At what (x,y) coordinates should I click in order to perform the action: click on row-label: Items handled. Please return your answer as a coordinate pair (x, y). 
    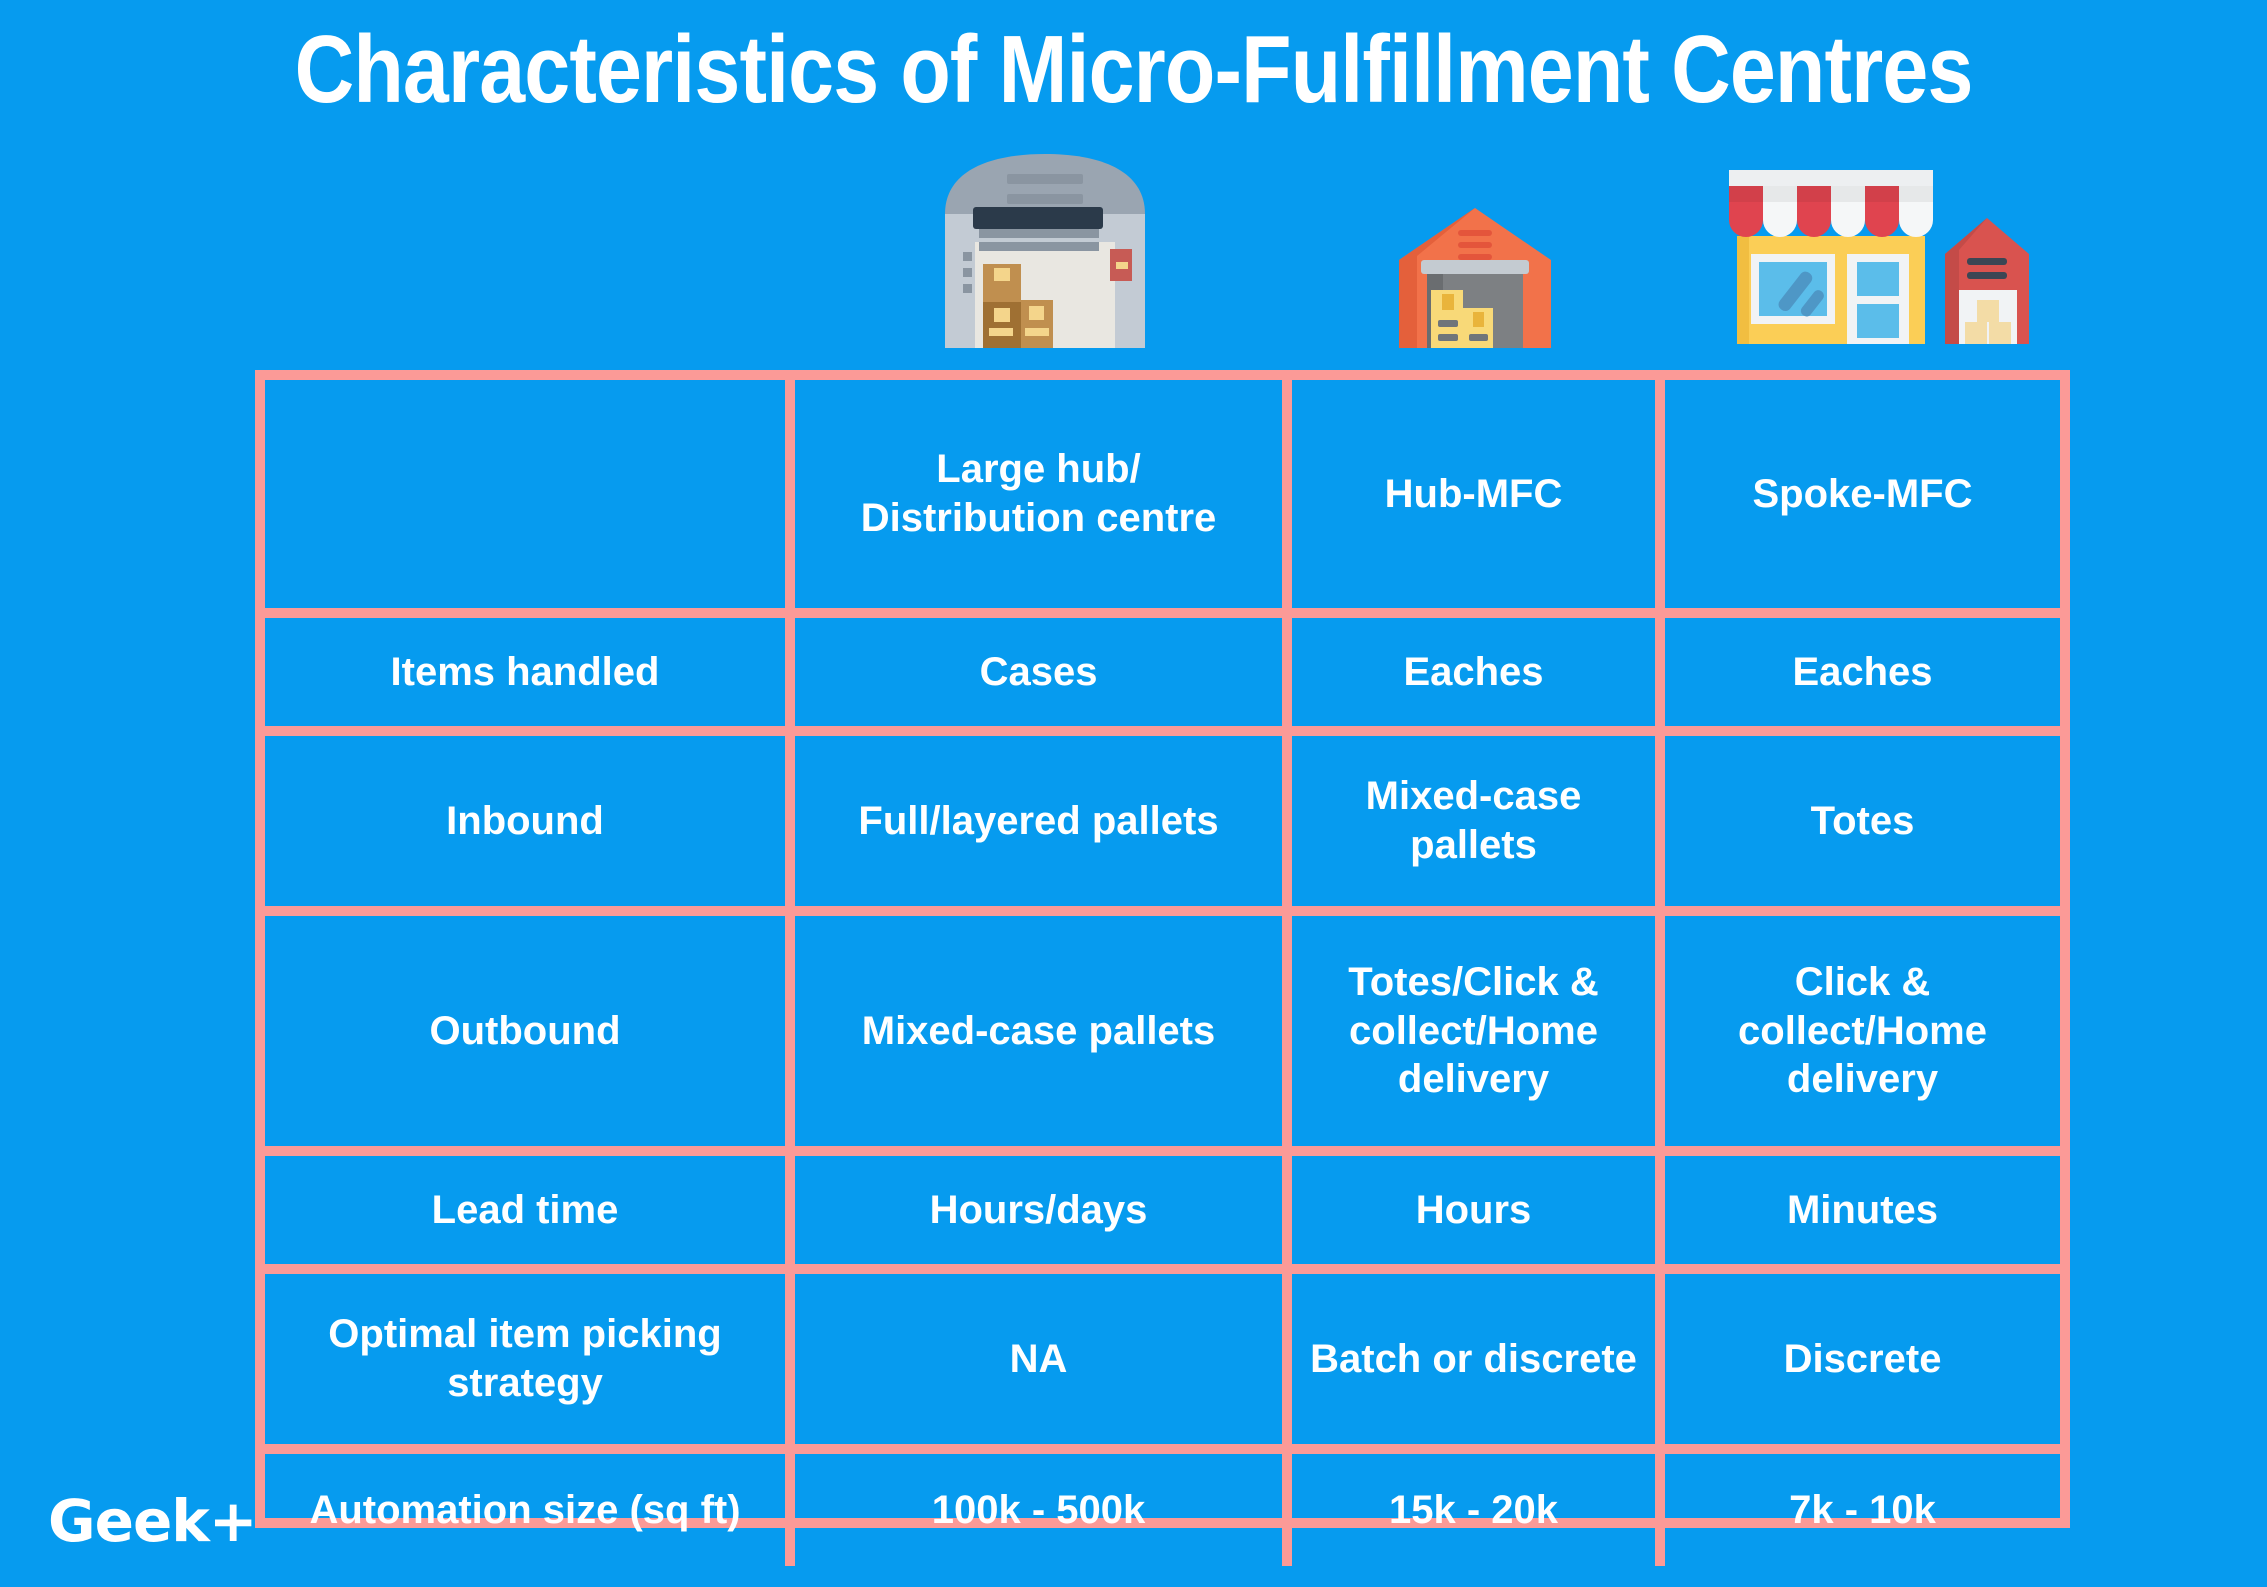
    Looking at the image, I should click on (530, 672).